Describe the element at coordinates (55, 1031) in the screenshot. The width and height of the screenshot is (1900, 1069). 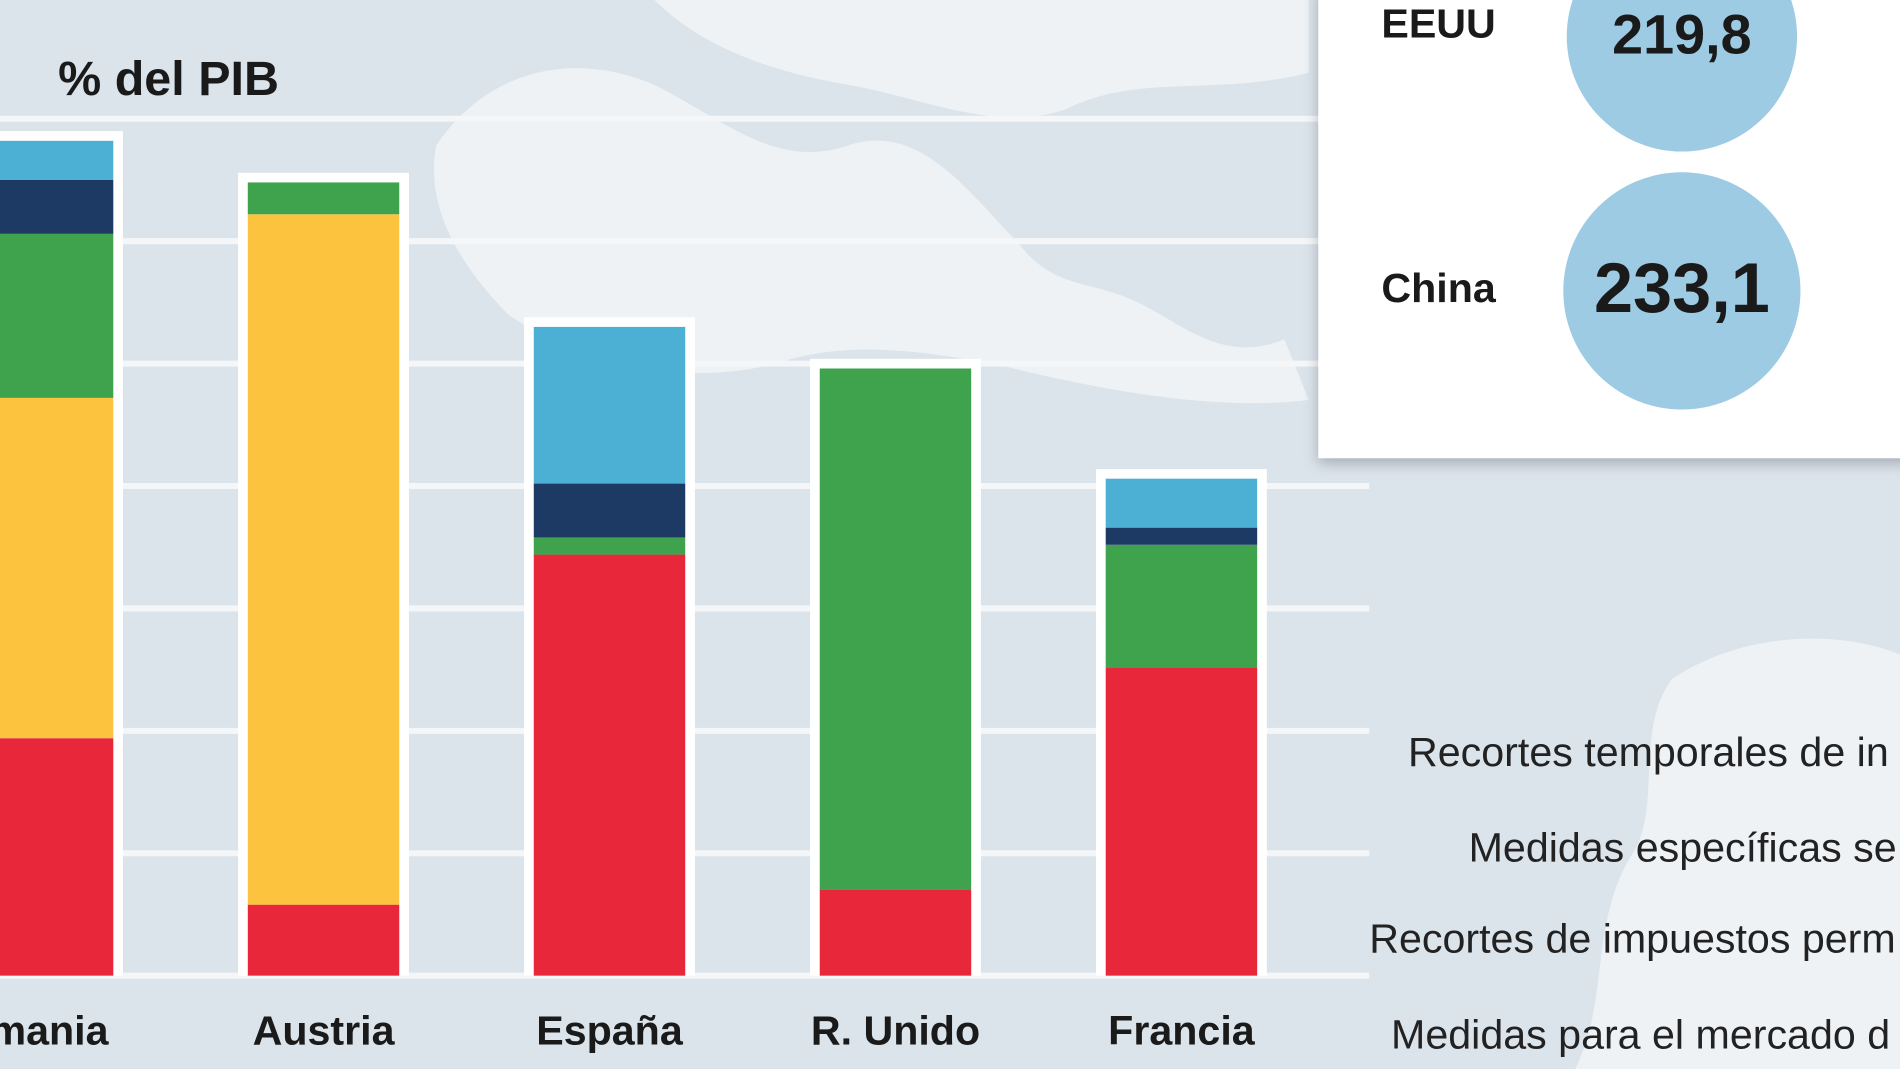
I see `x-tick-label: emania` at that location.